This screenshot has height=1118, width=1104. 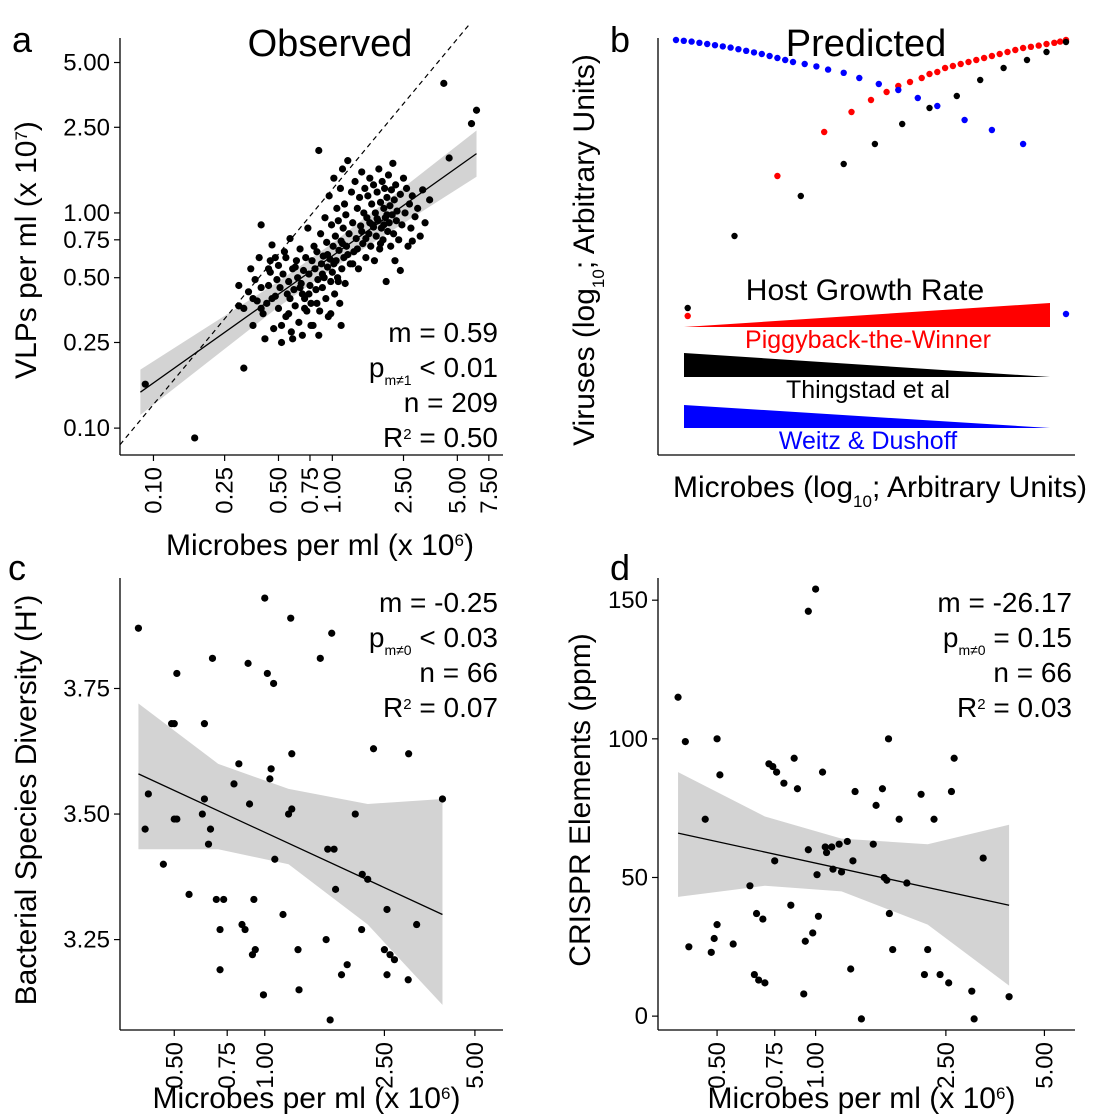 What do you see at coordinates (397, 380) in the screenshot?
I see `panel-a-stat-p-subscript: m≠1` at bounding box center [397, 380].